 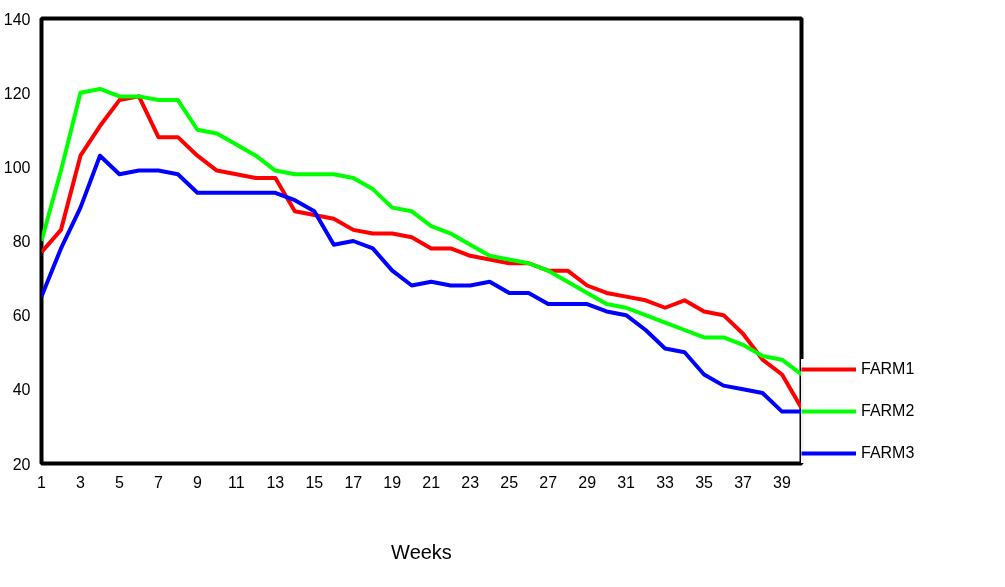 I want to click on x-tick-label: 37, so click(x=743, y=482).